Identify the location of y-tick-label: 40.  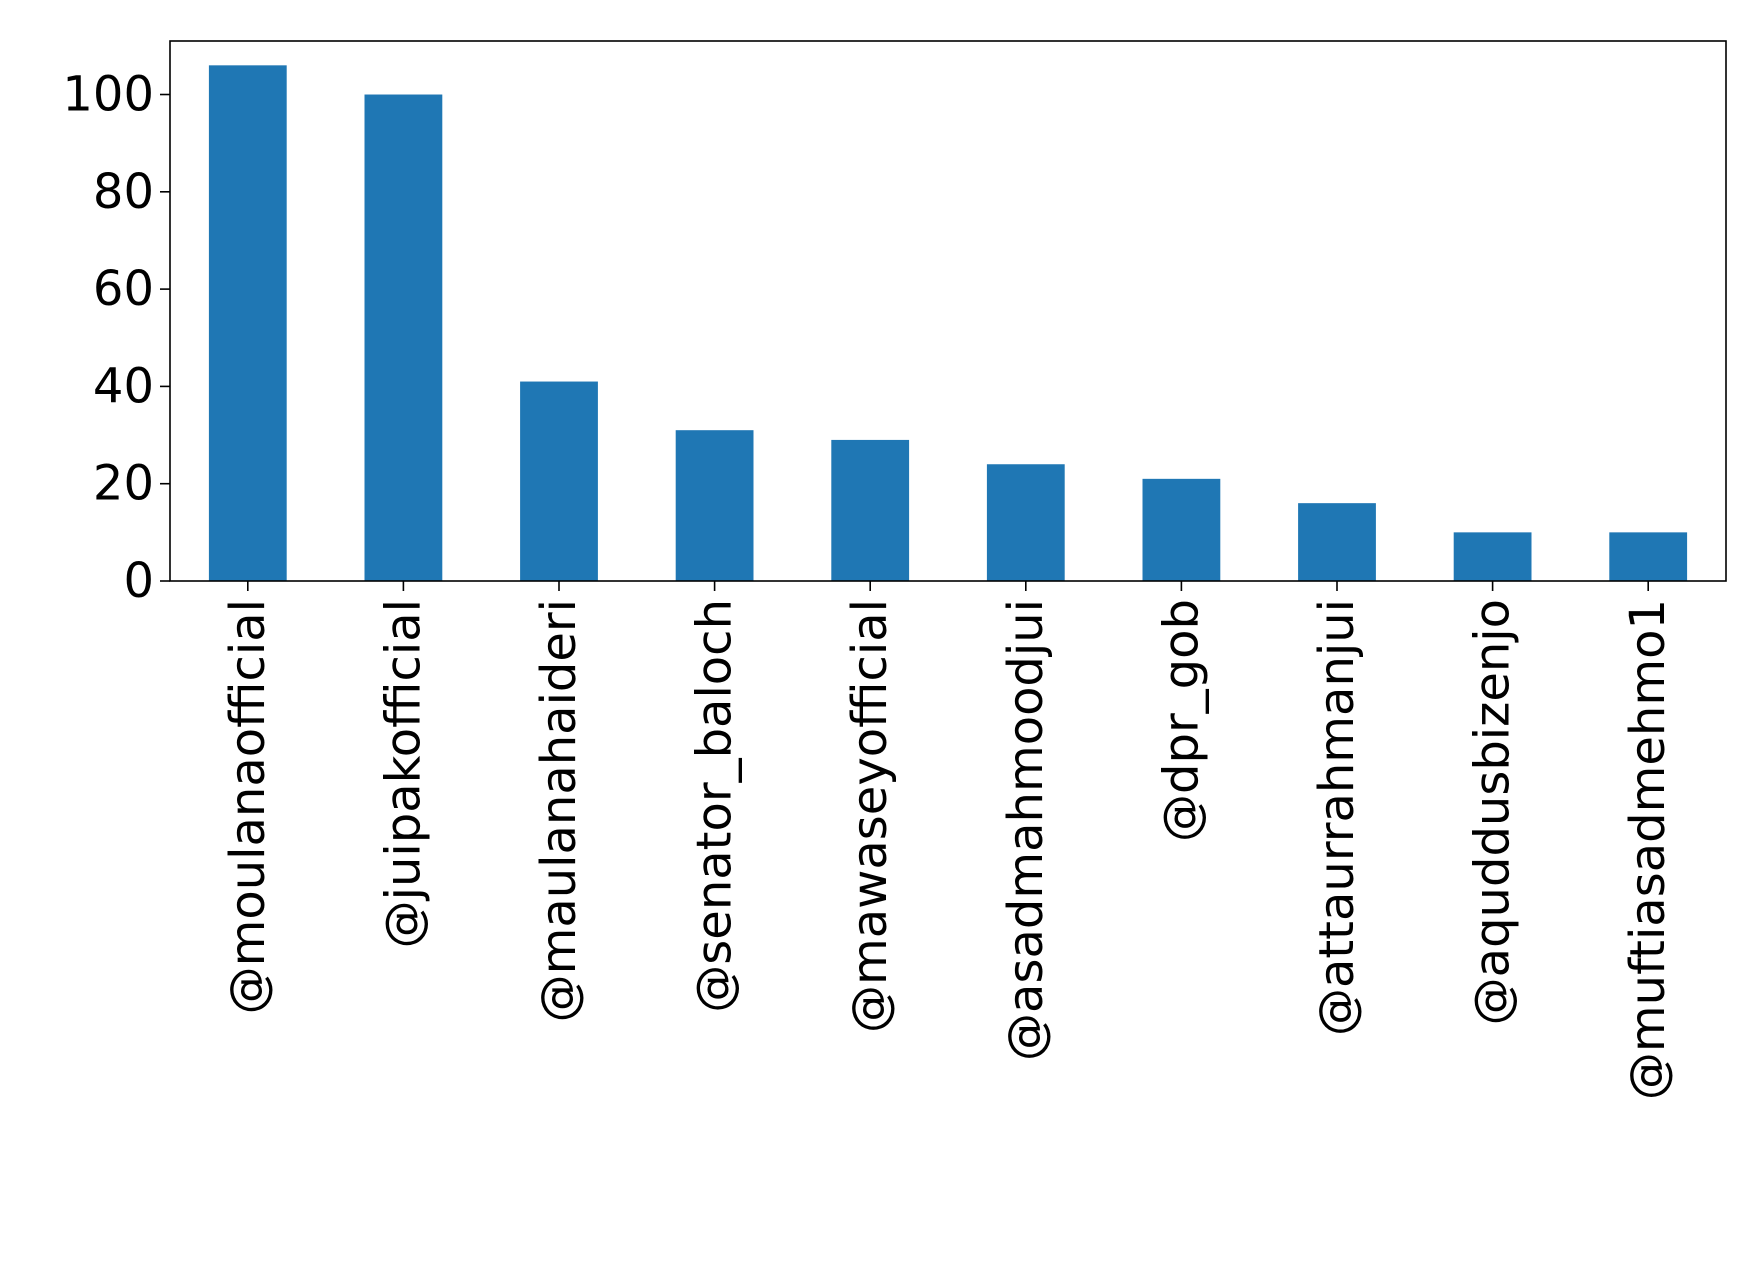
(123, 386).